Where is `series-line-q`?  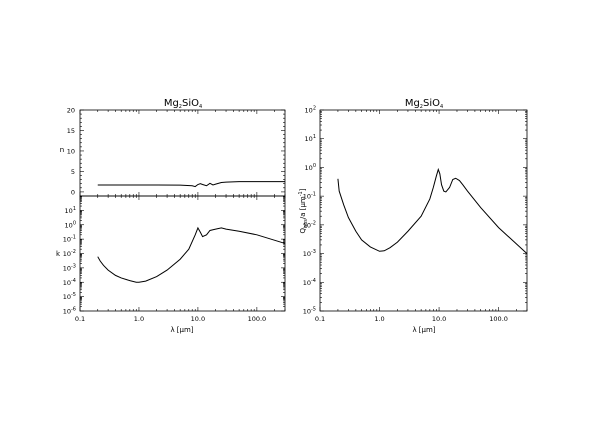 series-line-q is located at coordinates (432, 210).